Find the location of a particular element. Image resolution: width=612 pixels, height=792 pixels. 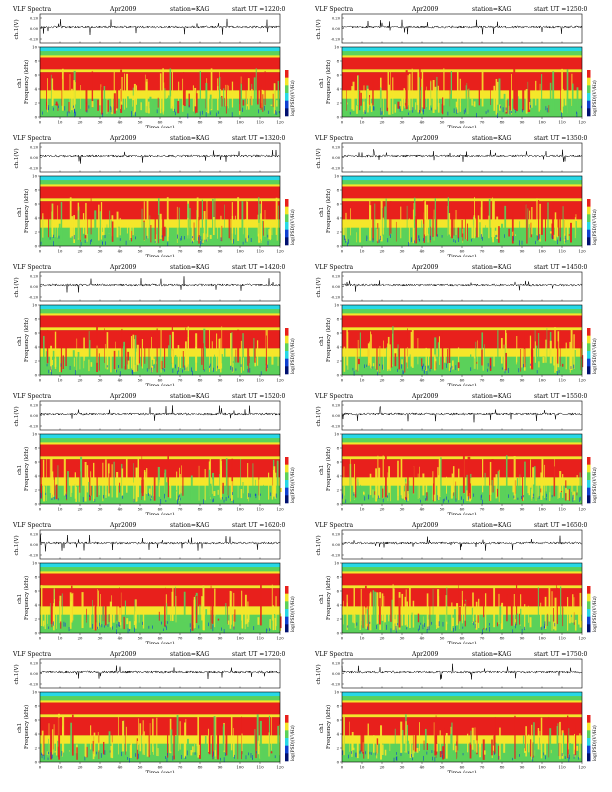

spectrogram-xtick-label: 120 is located at coordinates (280, 380).